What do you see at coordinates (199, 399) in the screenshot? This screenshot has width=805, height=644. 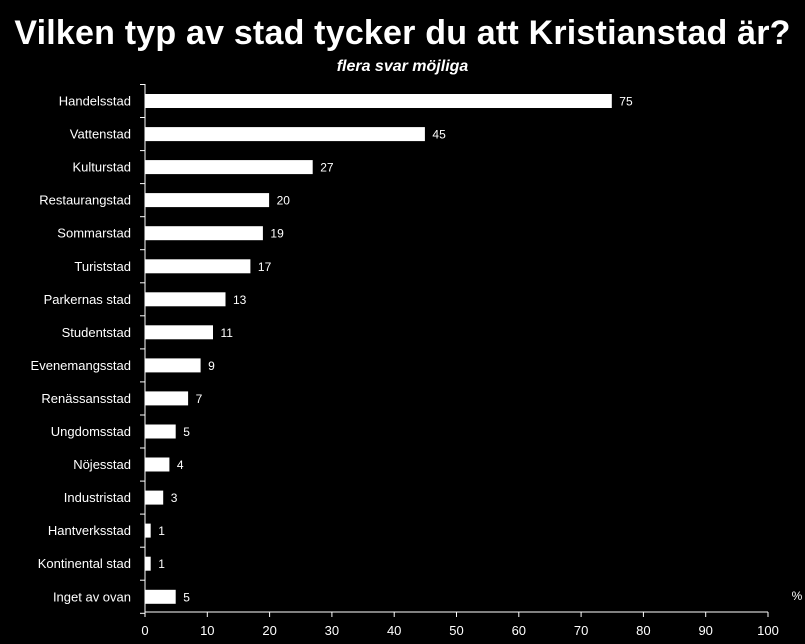 I see `data-label: 7` at bounding box center [199, 399].